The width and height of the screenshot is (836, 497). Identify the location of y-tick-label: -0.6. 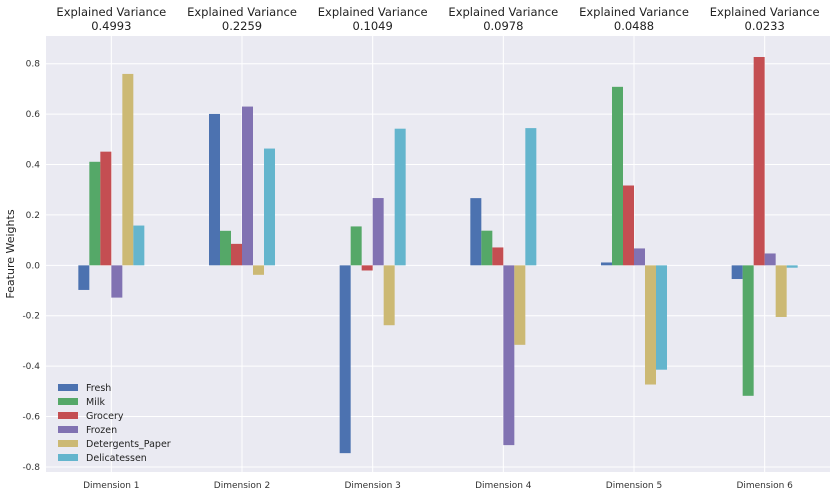
(31, 418).